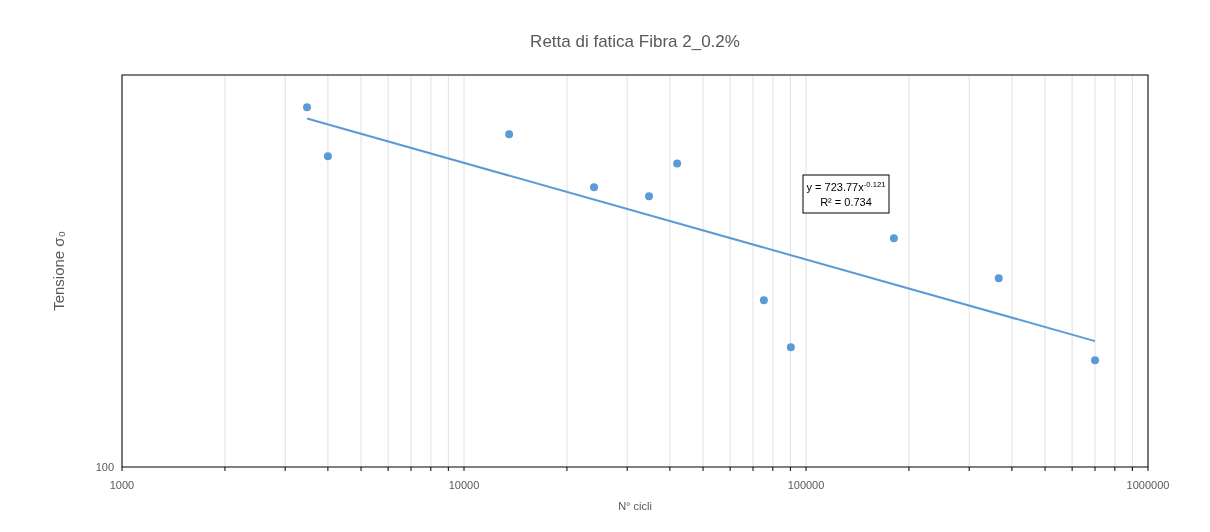 Image resolution: width=1210 pixels, height=532 pixels. What do you see at coordinates (464, 485) in the screenshot?
I see `x-tick-label: 10000` at bounding box center [464, 485].